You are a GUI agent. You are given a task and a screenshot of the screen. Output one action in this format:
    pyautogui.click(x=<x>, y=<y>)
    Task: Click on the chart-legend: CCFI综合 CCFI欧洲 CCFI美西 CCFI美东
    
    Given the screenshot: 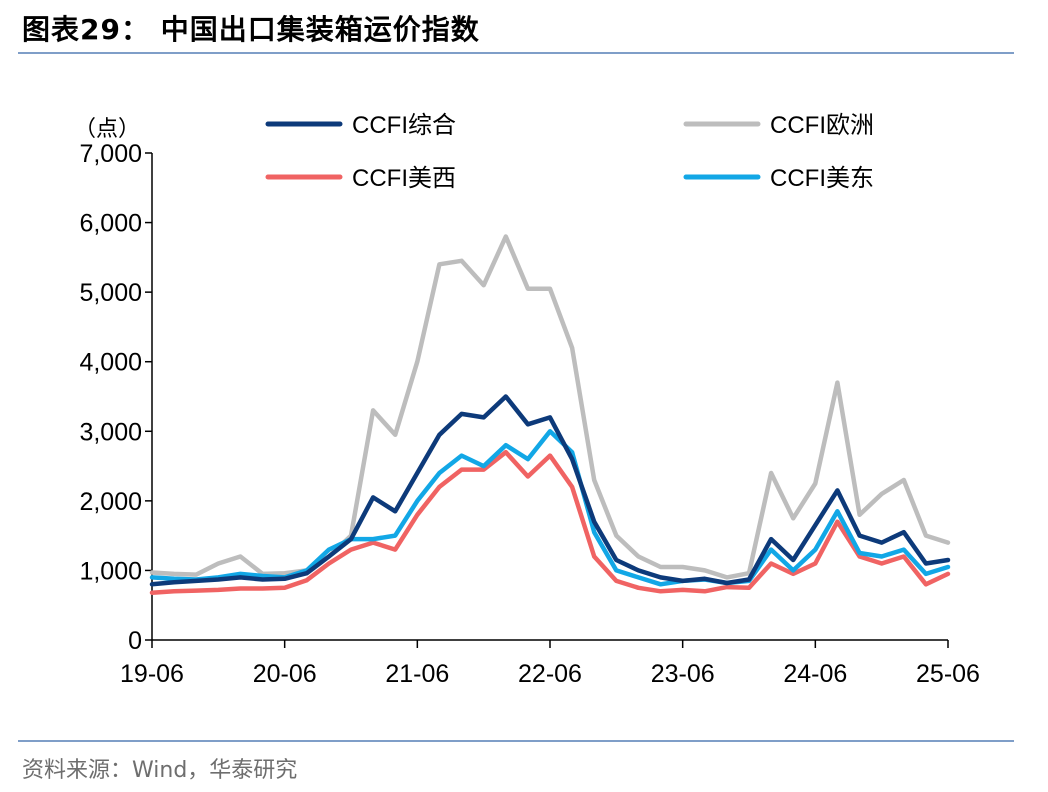 What is the action you would take?
    pyautogui.click(x=569, y=152)
    